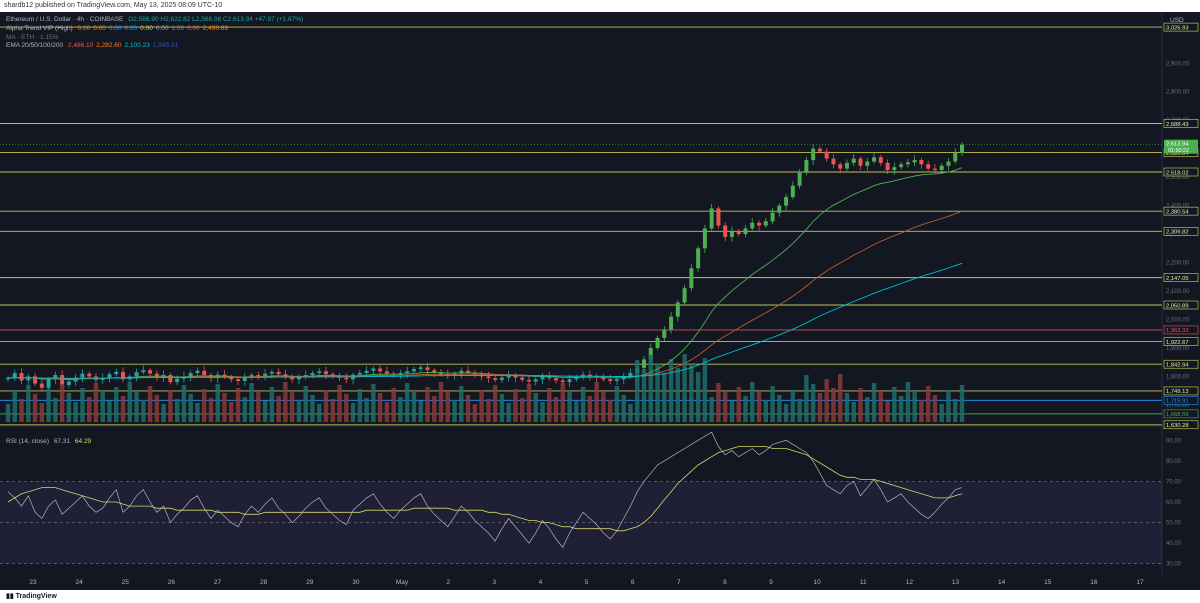 This screenshot has width=1200, height=603. Describe the element at coordinates (1048, 582) in the screenshot. I see `time-tick-label: 15` at that location.